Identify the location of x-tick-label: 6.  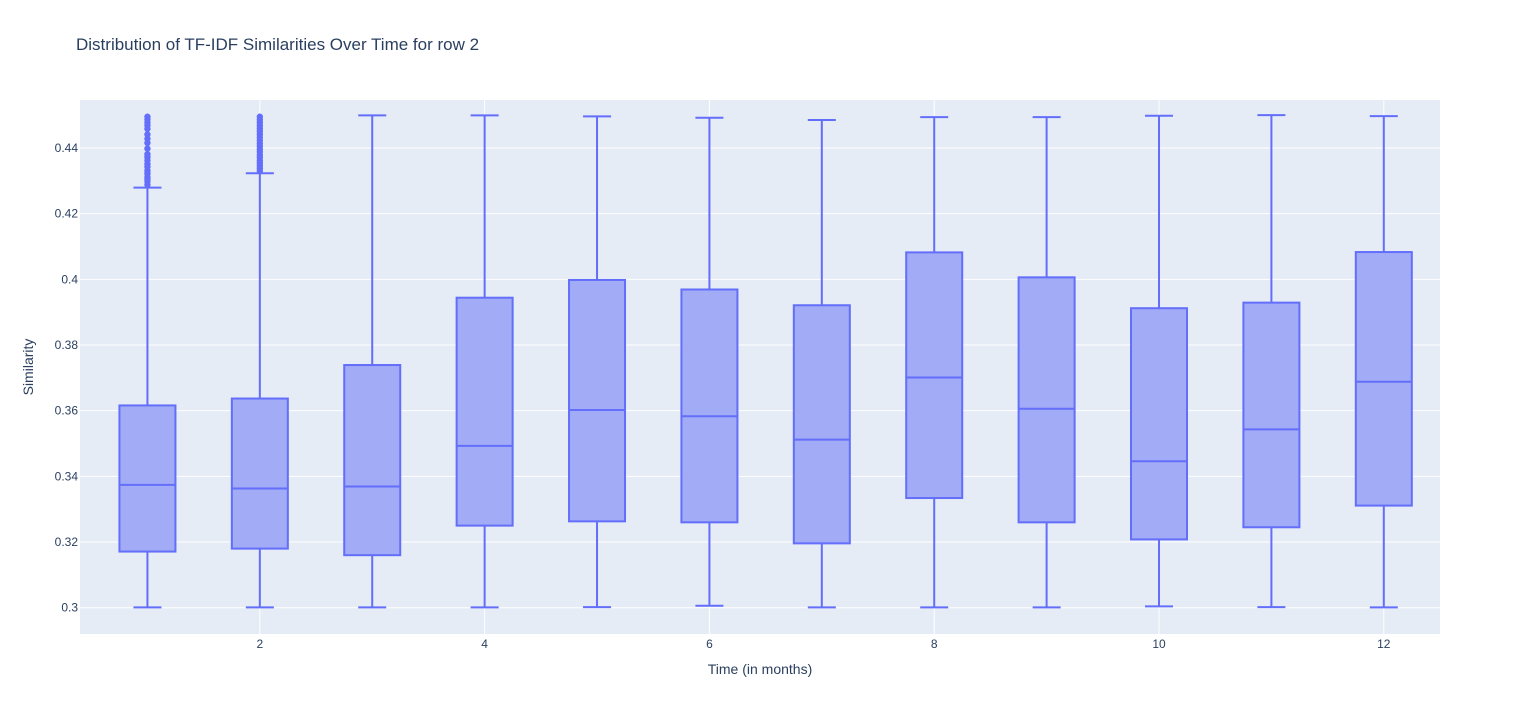
(709, 644).